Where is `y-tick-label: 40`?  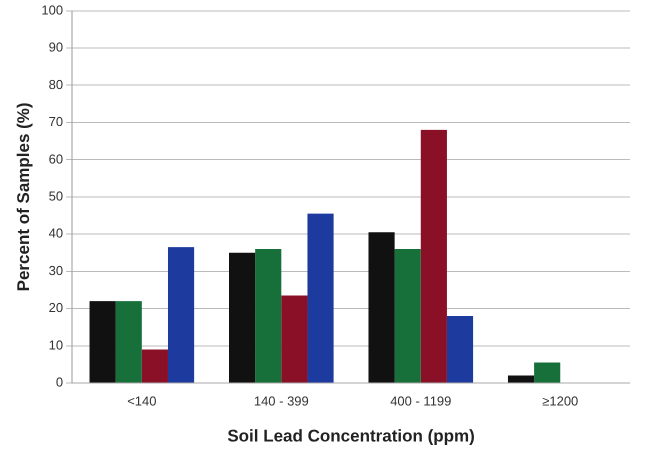
y-tick-label: 40 is located at coordinates (56, 233).